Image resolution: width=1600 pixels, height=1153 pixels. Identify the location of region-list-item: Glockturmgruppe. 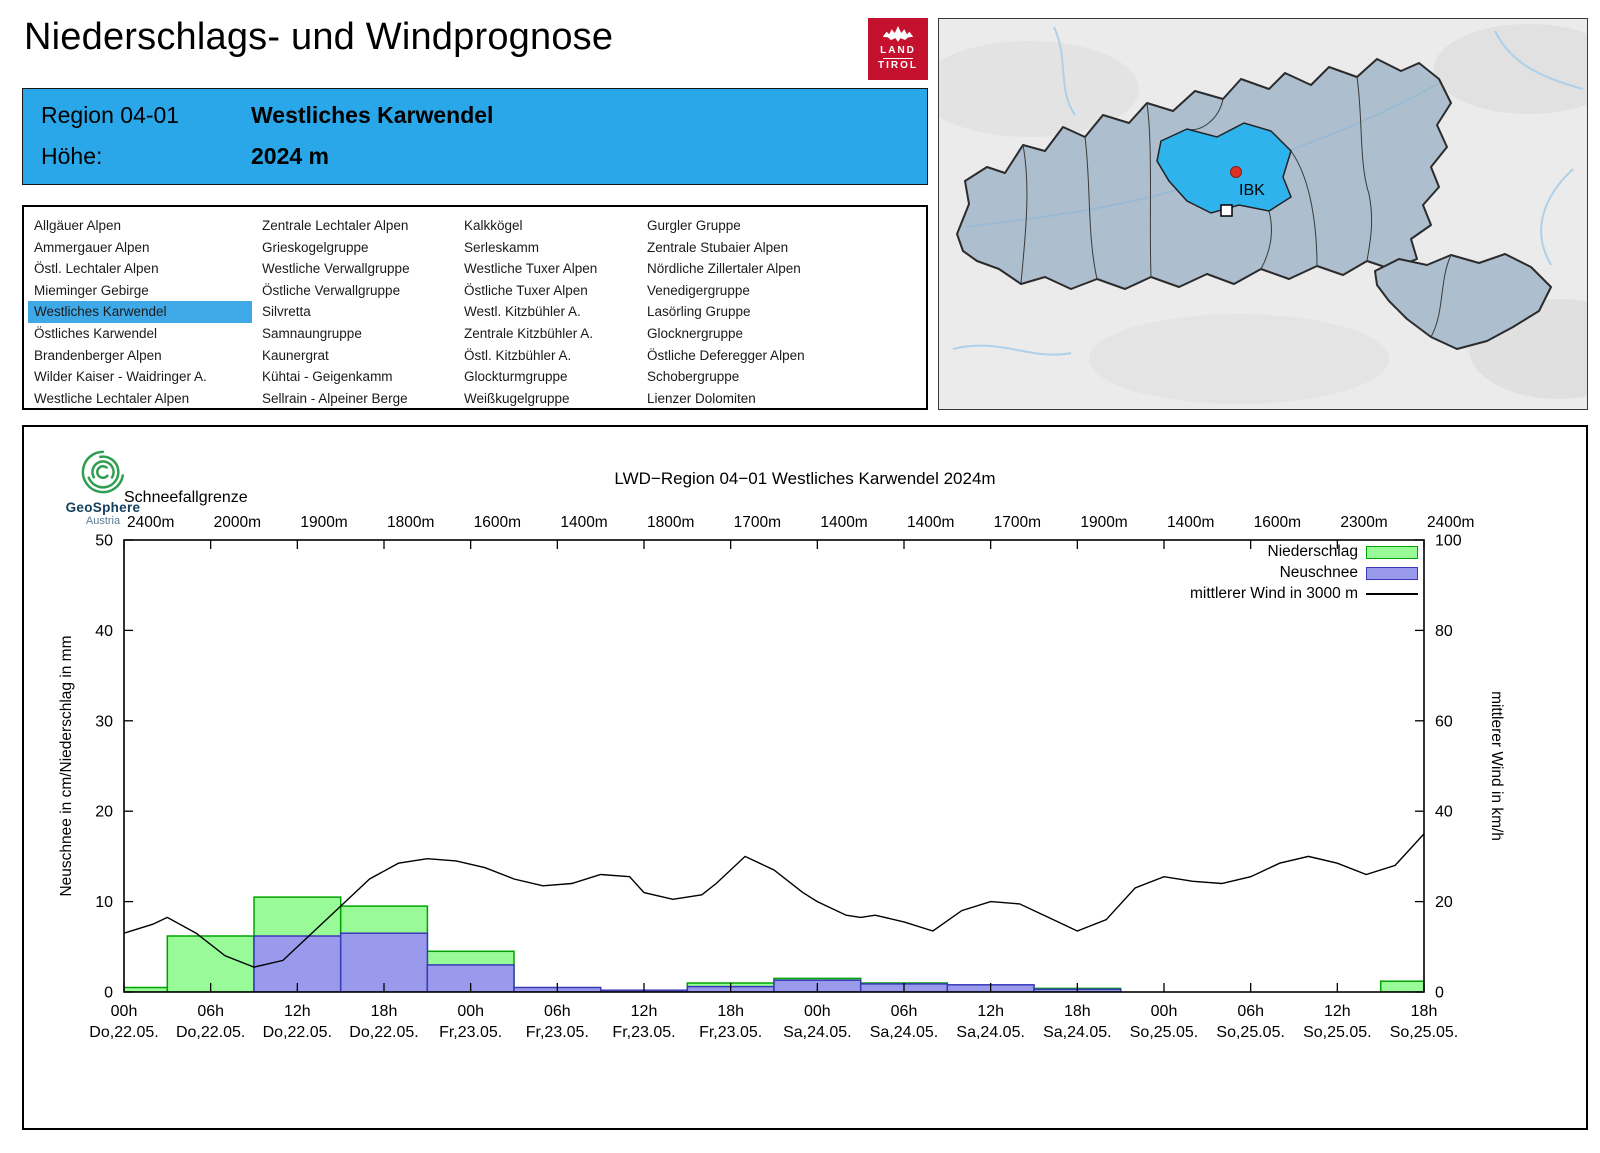
(516, 377).